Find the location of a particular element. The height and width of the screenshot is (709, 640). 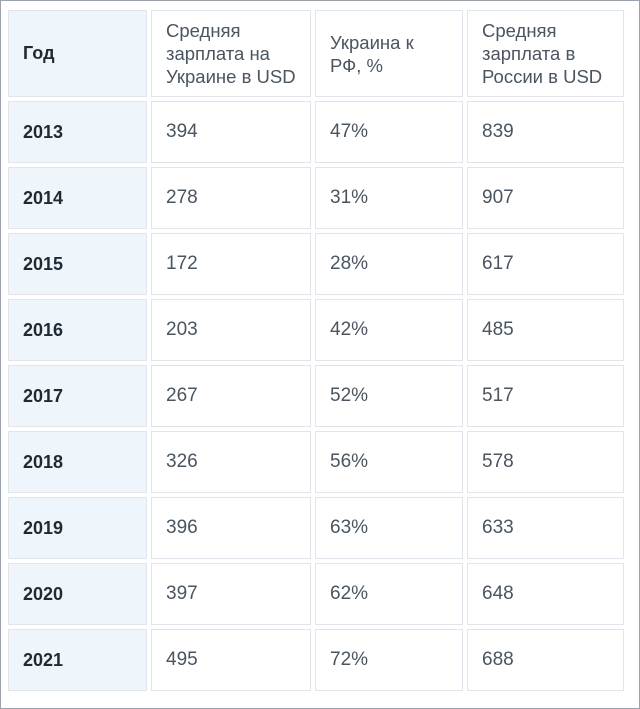

ua-salary-cell: 397 is located at coordinates (231, 594).